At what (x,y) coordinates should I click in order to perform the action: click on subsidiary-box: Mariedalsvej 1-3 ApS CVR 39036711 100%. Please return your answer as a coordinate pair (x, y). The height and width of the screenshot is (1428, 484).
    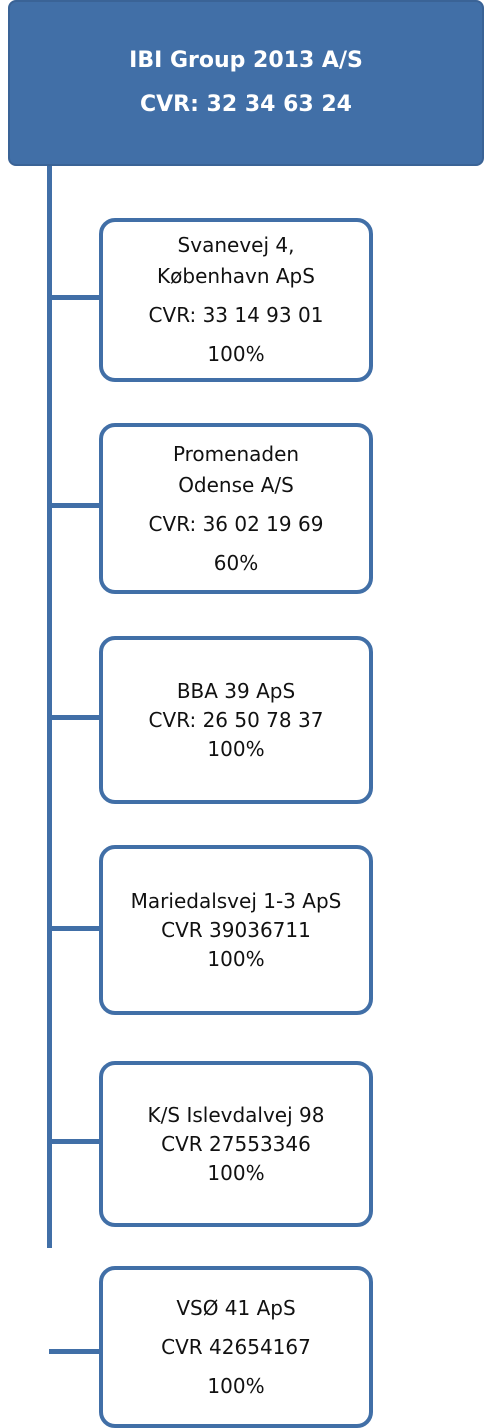
    Looking at the image, I should click on (236, 930).